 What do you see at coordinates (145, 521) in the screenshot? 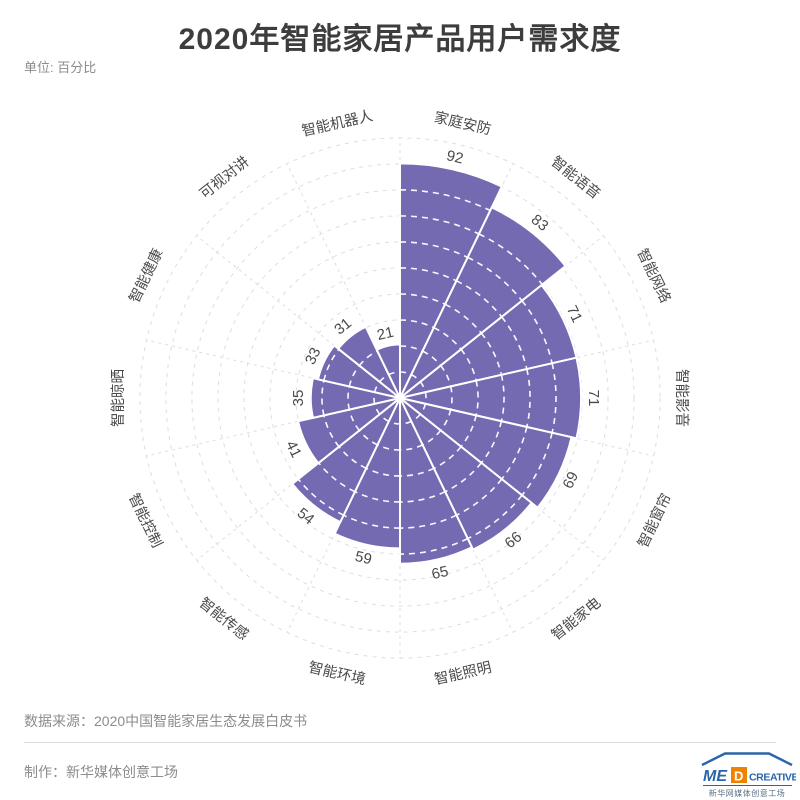
I see `category-label: 智能控制` at bounding box center [145, 521].